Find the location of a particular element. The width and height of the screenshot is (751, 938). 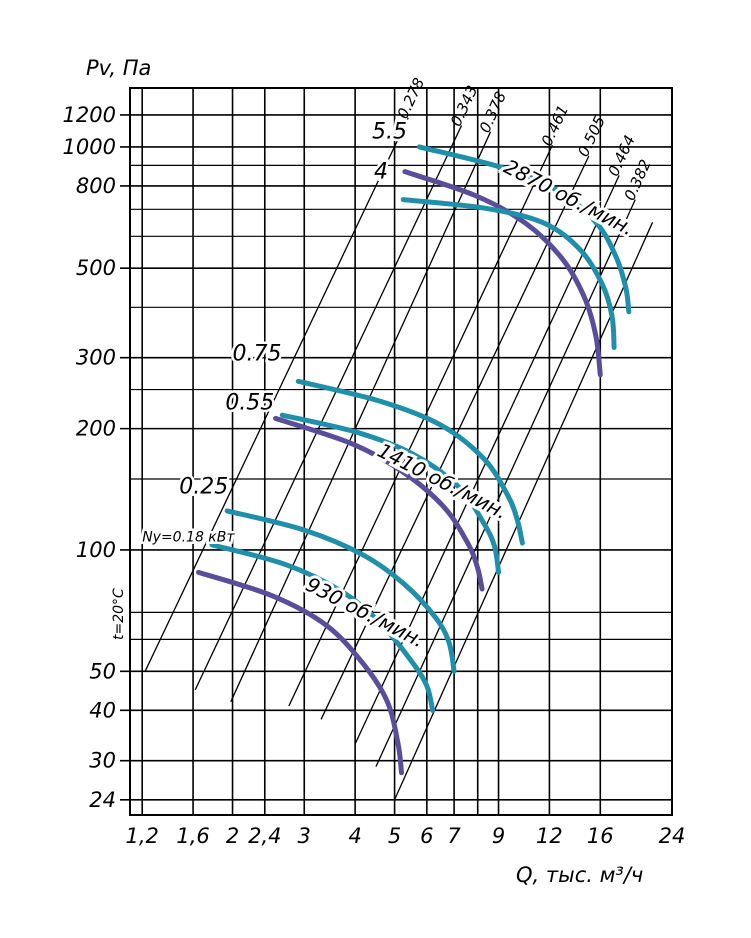

power-label: 0.25 is located at coordinates (203, 487).